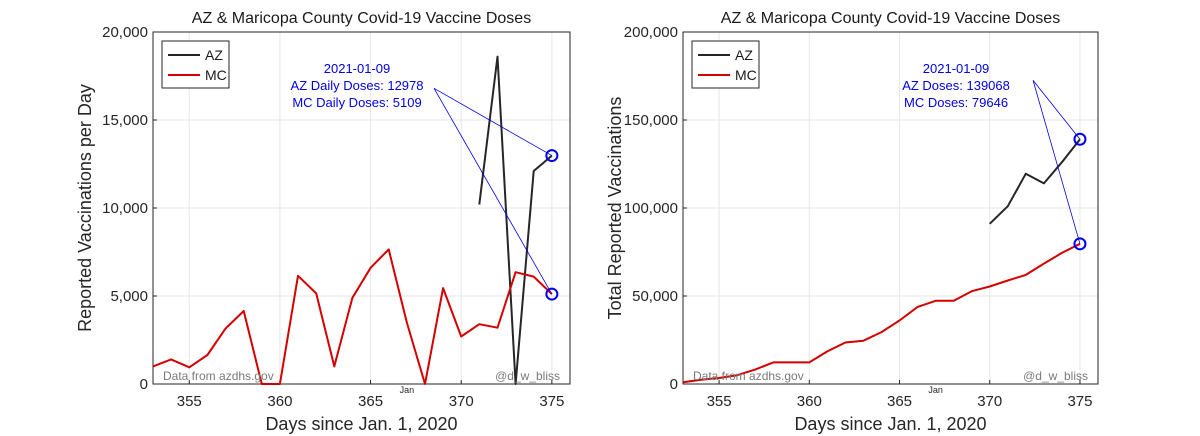  What do you see at coordinates (956, 102) in the screenshot?
I see `annotation-line: MC Doses: 79646` at bounding box center [956, 102].